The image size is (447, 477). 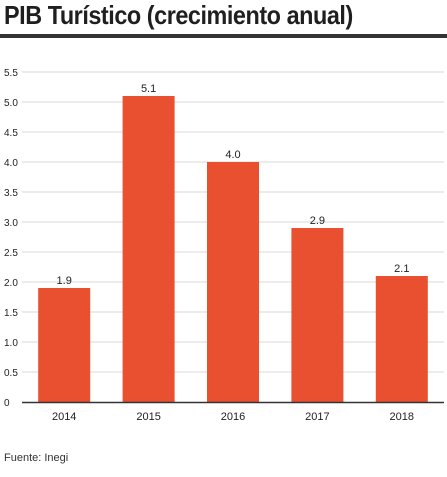 I want to click on y-tick-label: 0.5, so click(x=11, y=373).